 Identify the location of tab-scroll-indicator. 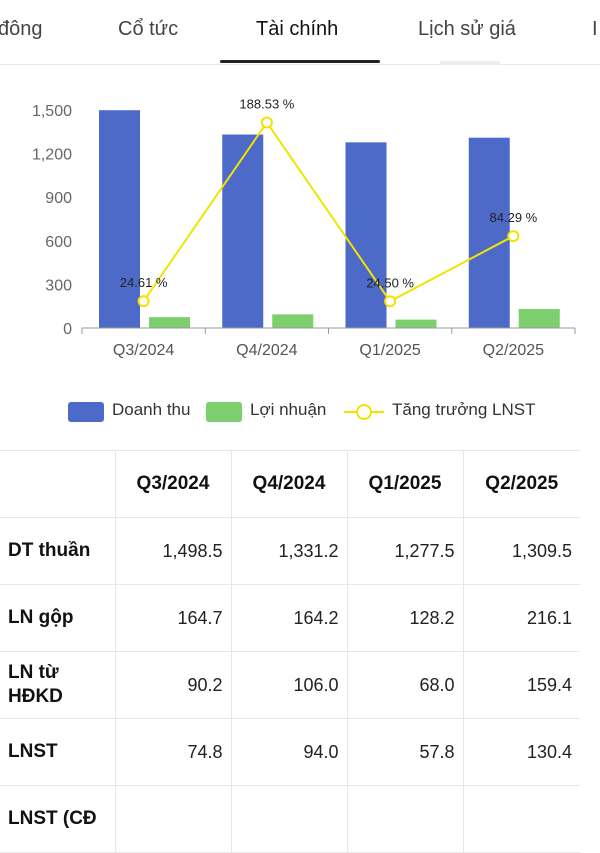
(470, 63).